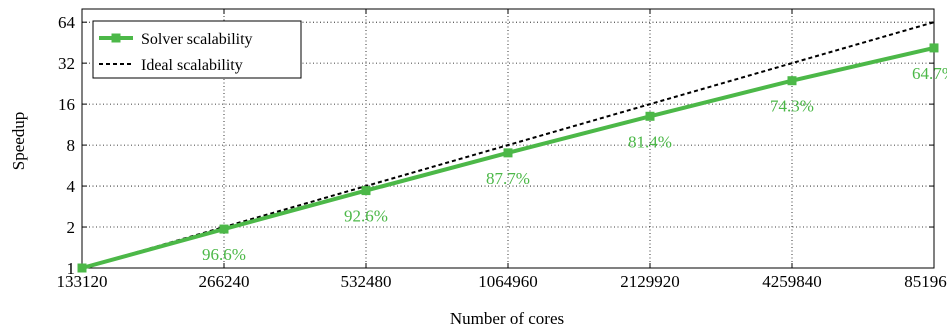  I want to click on efficiency-label: 87.7%, so click(508, 178).